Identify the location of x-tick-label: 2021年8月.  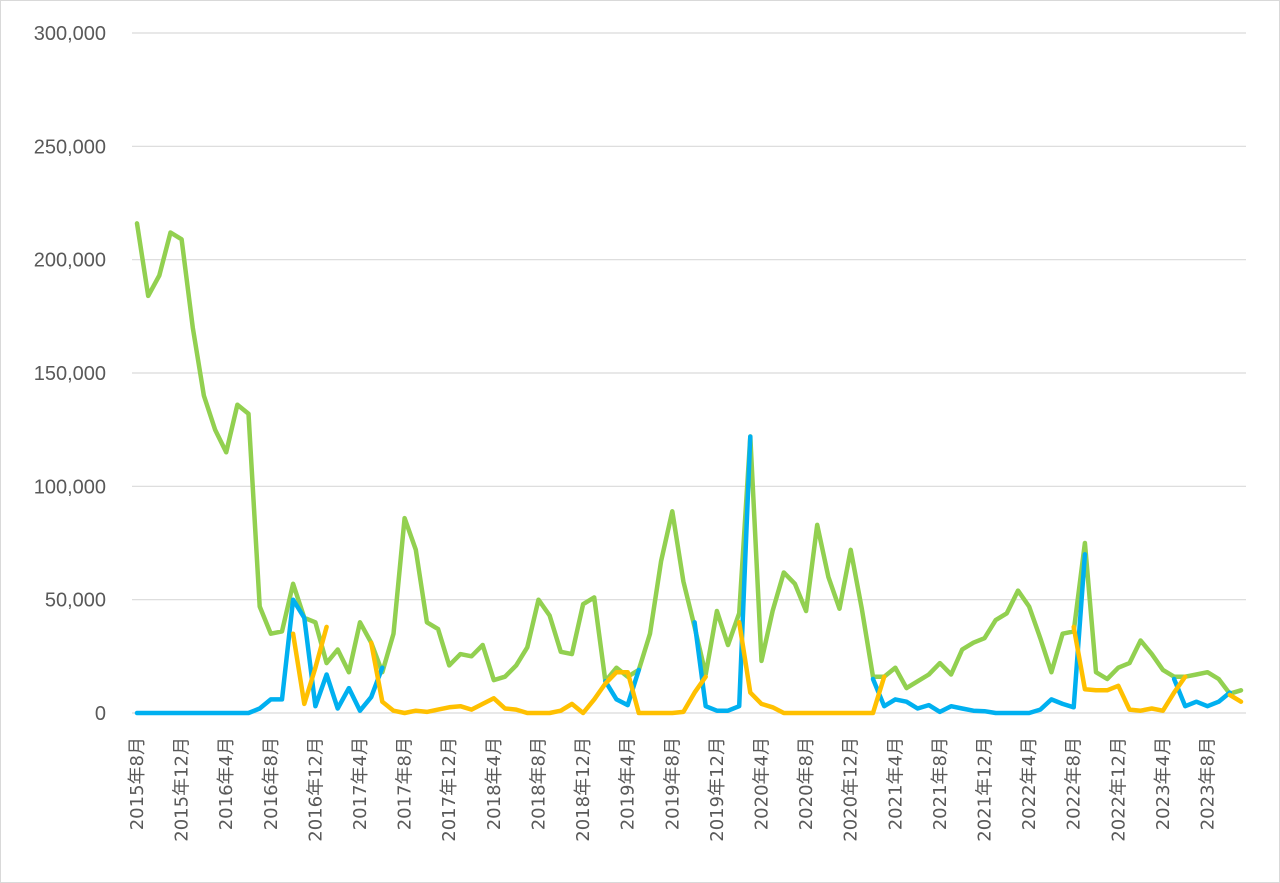
(940, 783).